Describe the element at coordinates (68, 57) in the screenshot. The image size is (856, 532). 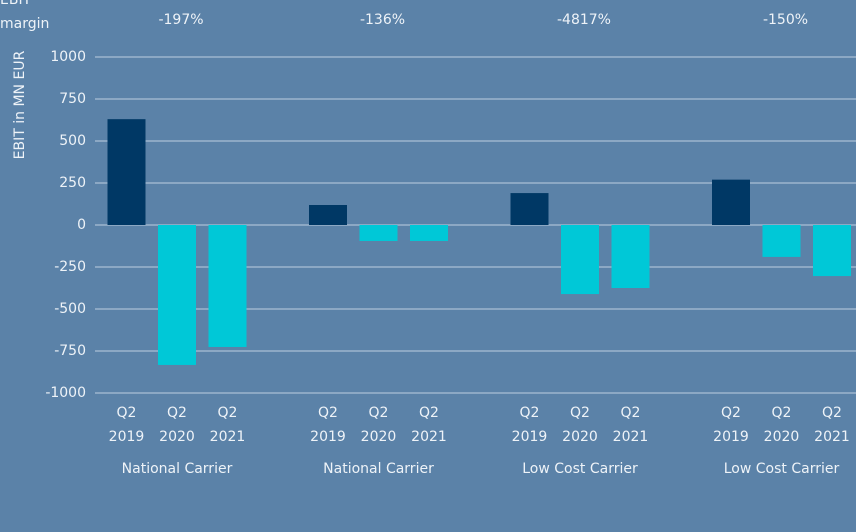
I see `y-tick-label: 1000` at that location.